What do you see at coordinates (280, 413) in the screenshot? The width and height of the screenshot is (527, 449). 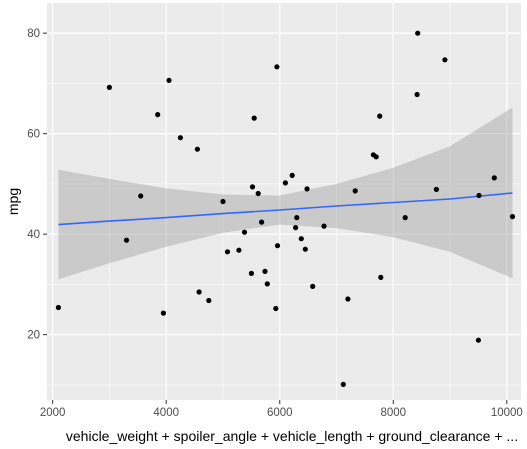 I see `x-tick-label: 6000` at bounding box center [280, 413].